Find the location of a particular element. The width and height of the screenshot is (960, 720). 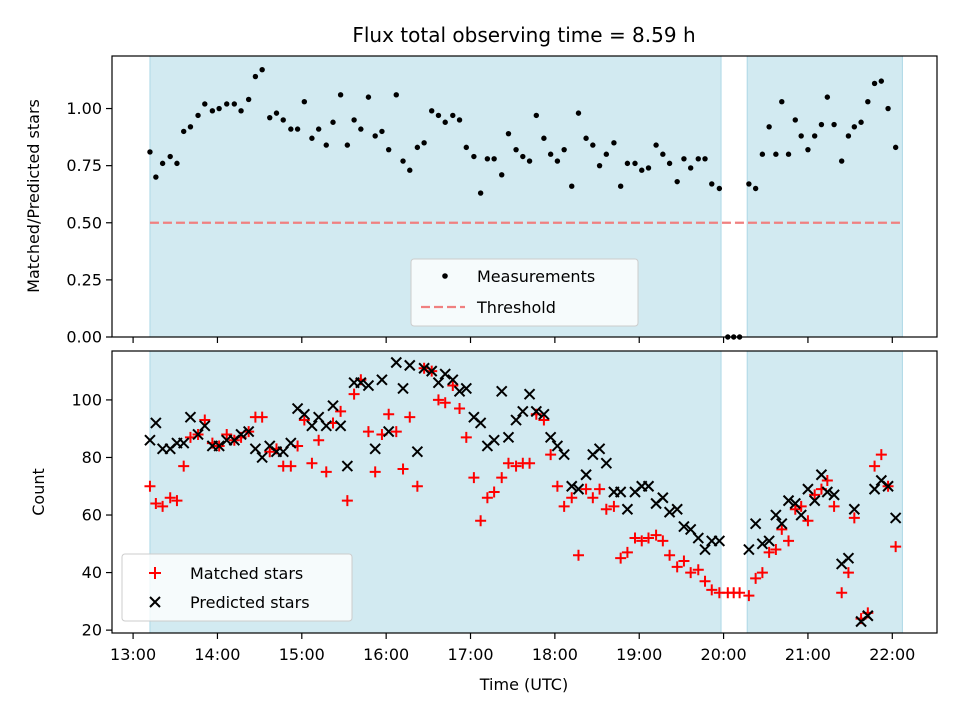

bottom-y-tick-label: 100 is located at coordinates (86, 399).